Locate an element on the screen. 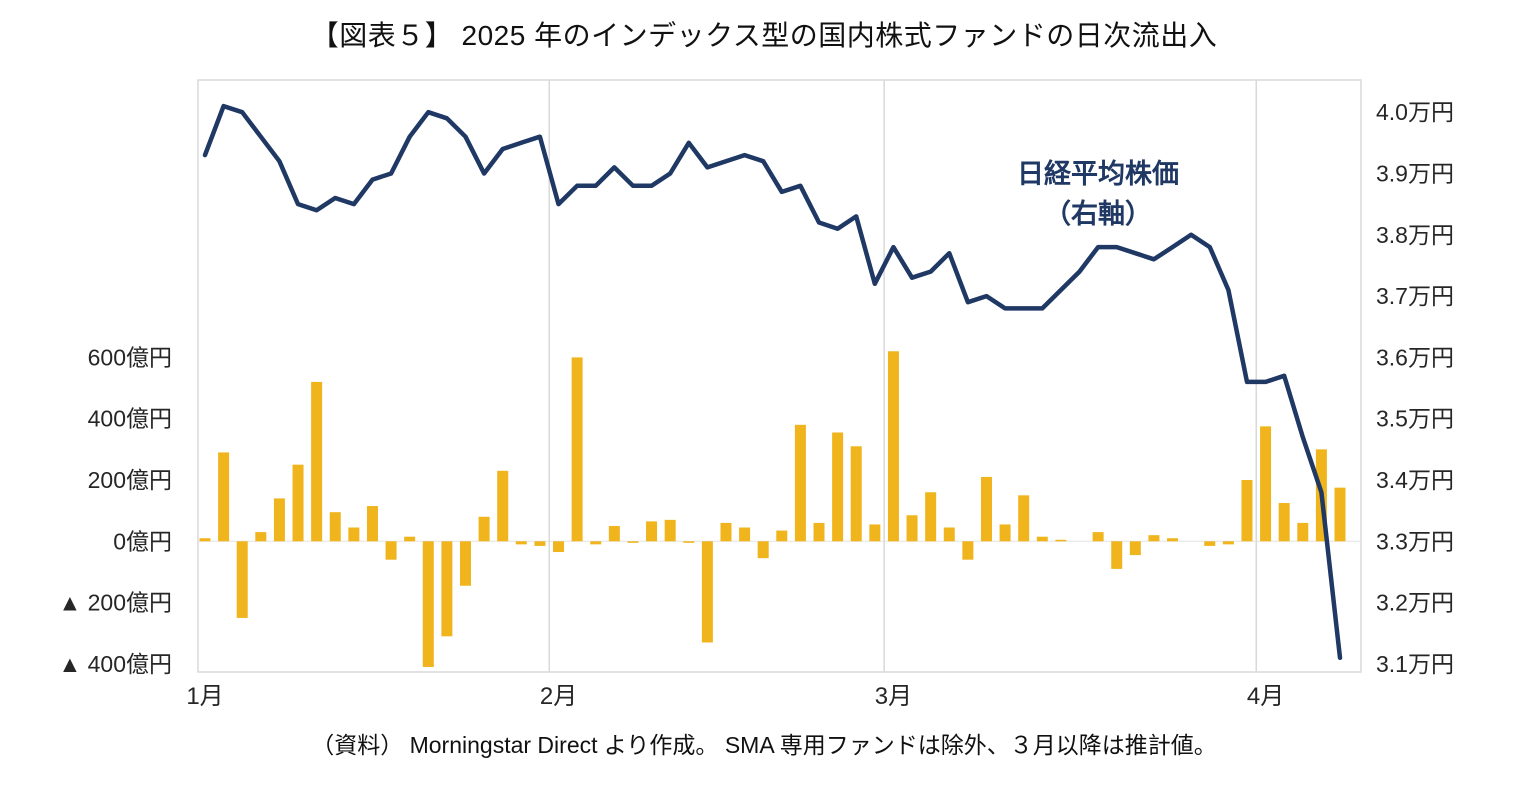 This screenshot has height=792, width=1528. x-axis-label: 4月 is located at coordinates (1265, 696).